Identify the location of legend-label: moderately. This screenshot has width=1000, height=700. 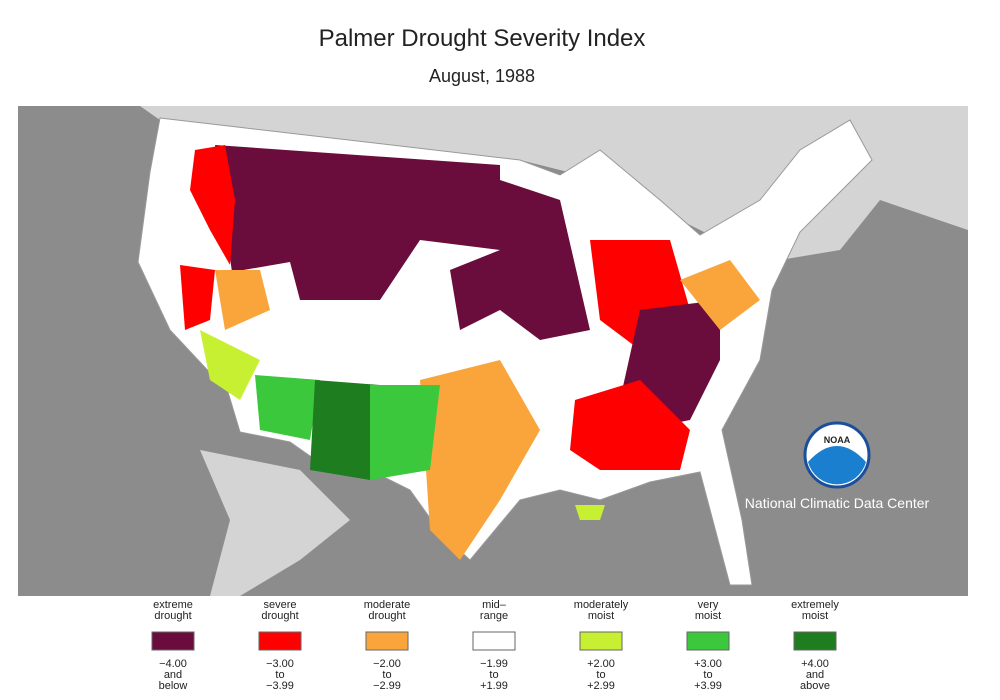
(601, 605).